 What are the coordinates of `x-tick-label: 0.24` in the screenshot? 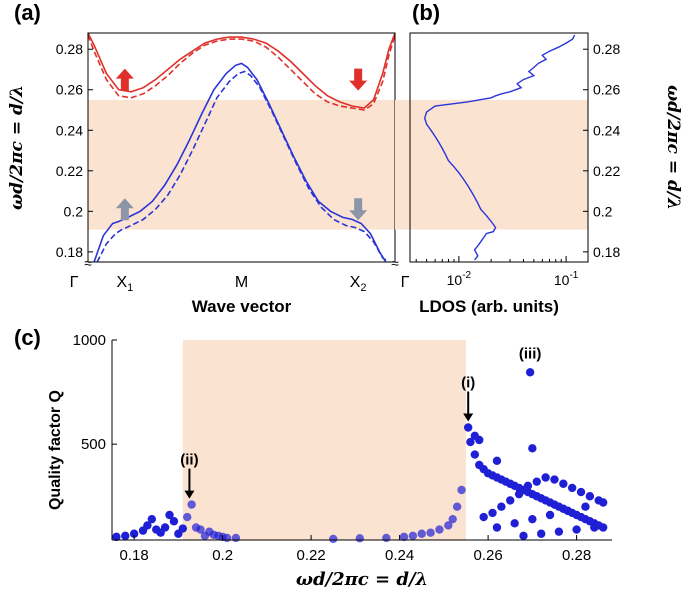 It's located at (399, 555).